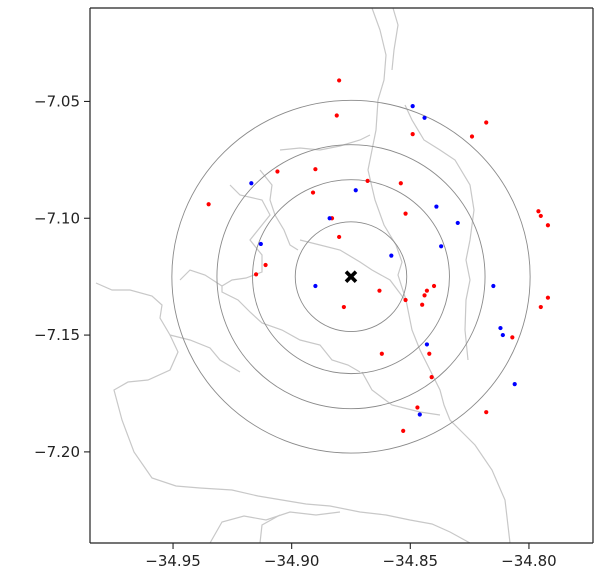  Describe the element at coordinates (57, 335) in the screenshot. I see `y-tick-label: −7.15` at that location.